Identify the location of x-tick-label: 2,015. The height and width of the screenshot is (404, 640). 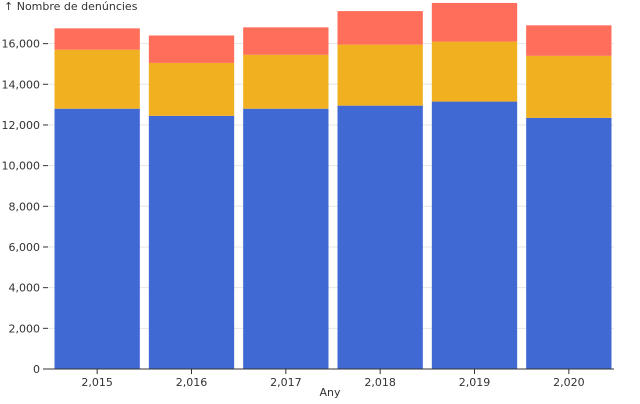
(97, 382).